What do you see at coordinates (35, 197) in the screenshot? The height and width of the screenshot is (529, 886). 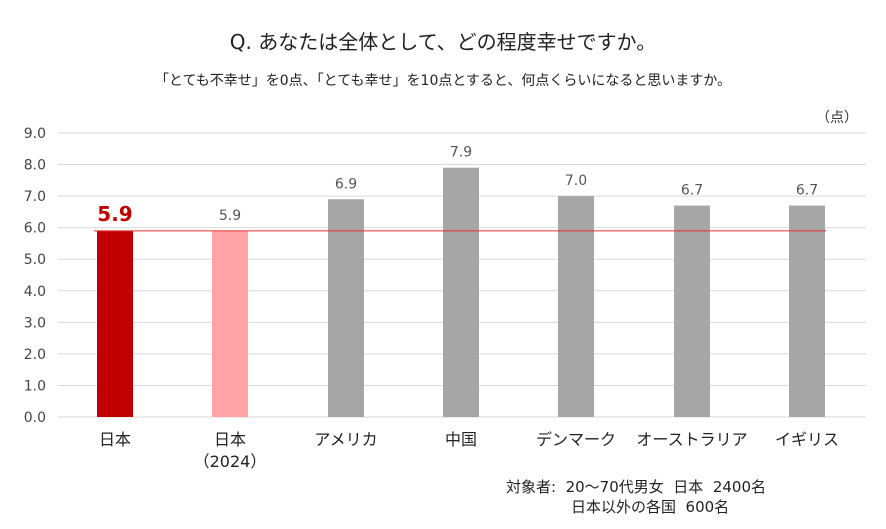 I see `y-tick-label: 7.0` at bounding box center [35, 197].